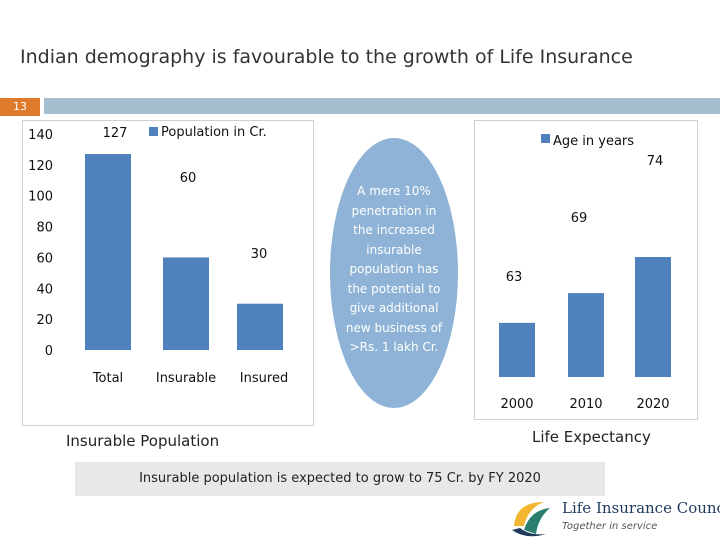  I want to click on life-expectancy-chart-svg: Age in years 63 69 74 2000 2010 2020, so click(585, 273).